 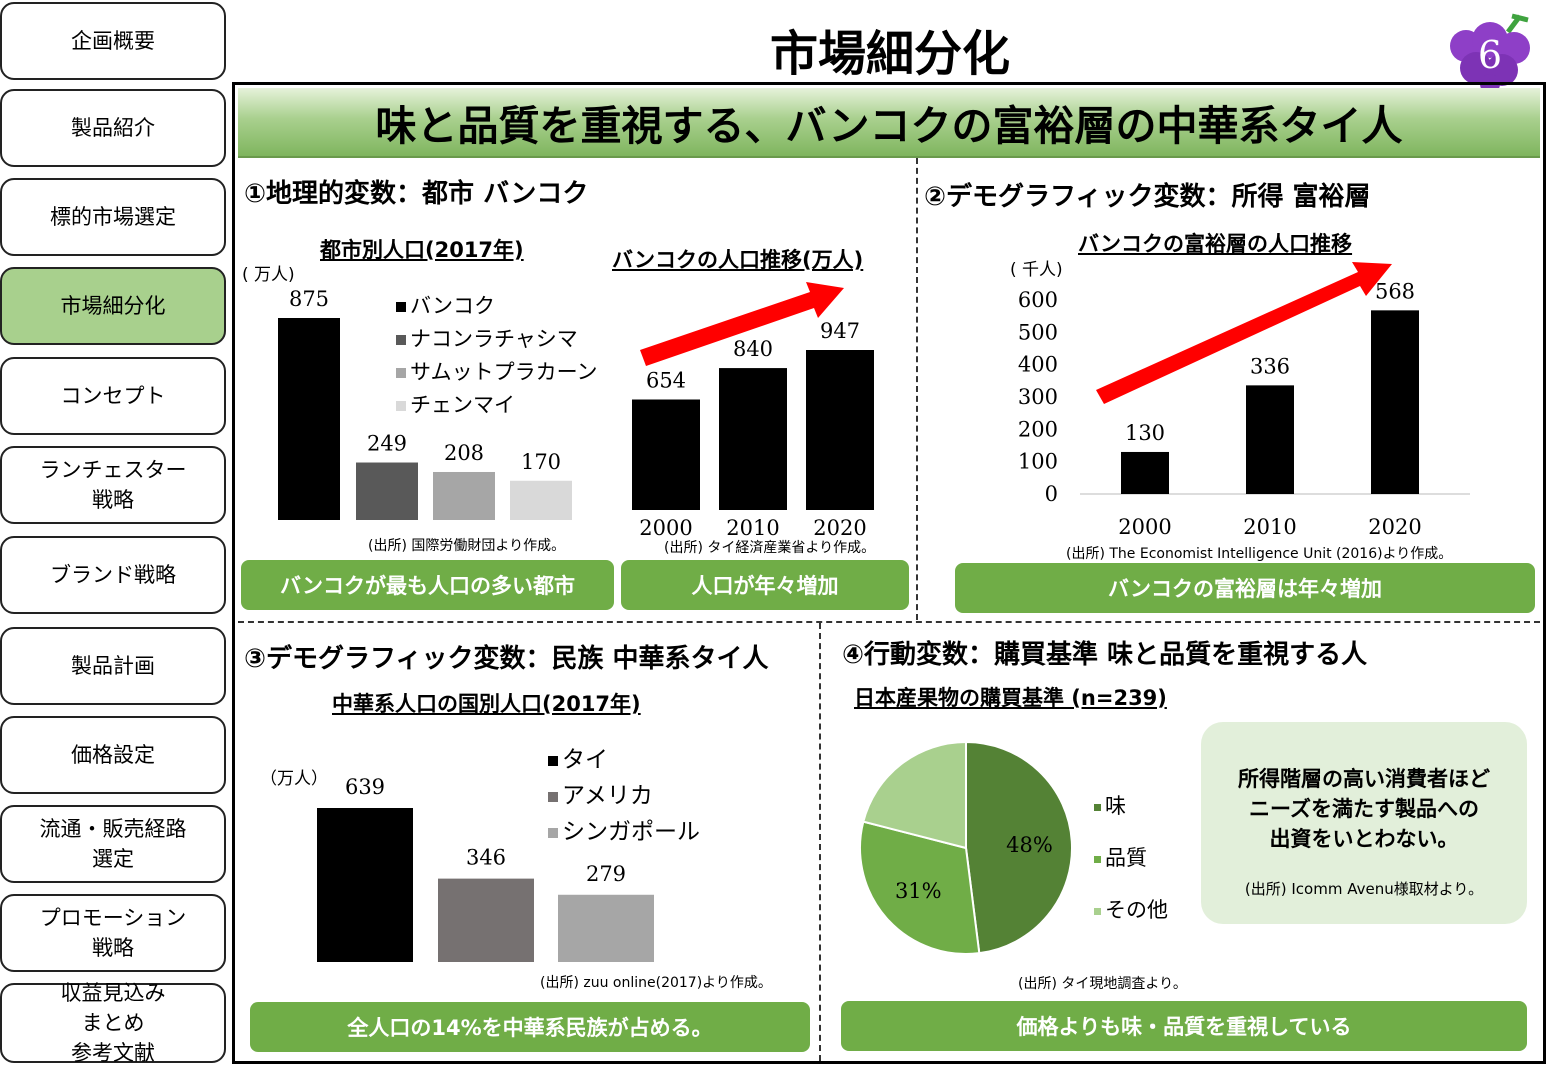 I want to click on headline-banner: 味と品質を重視する、バンコクの富裕層の中華系タイ人, so click(x=889, y=123).